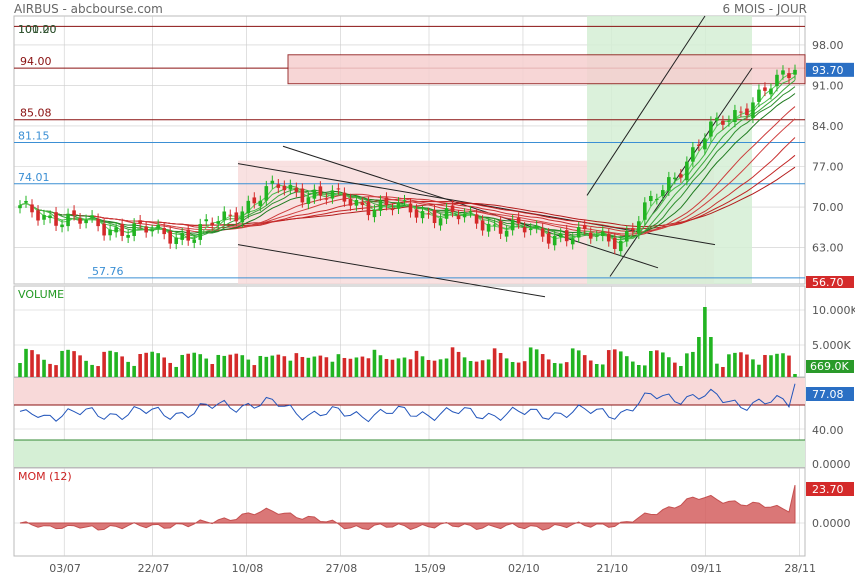 The height and width of the screenshot is (580, 855). What do you see at coordinates (764, 9) in the screenshot?
I see `period-label: 6 MOIS - JOUR` at bounding box center [764, 9].